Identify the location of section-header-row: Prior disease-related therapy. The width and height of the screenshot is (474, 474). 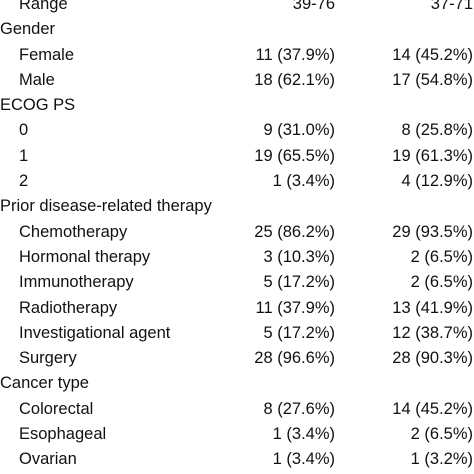
(237, 206).